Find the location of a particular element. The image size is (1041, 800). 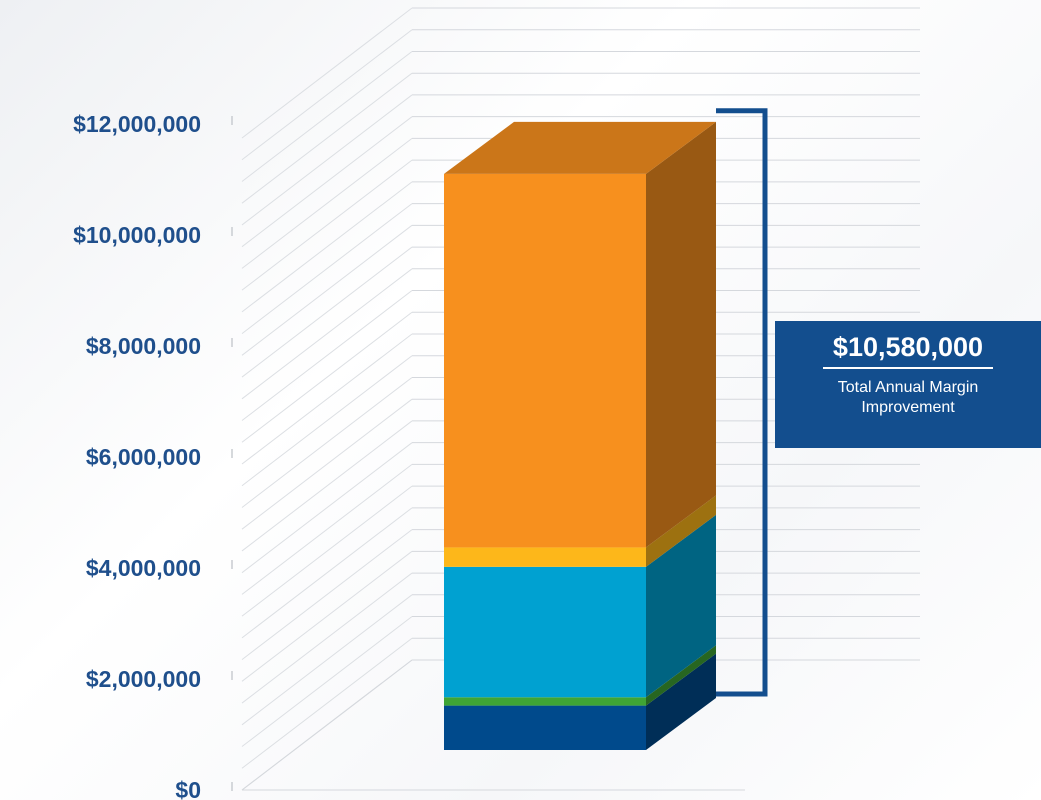

y-tick-label: $4,000,000 is located at coordinates (143, 568).